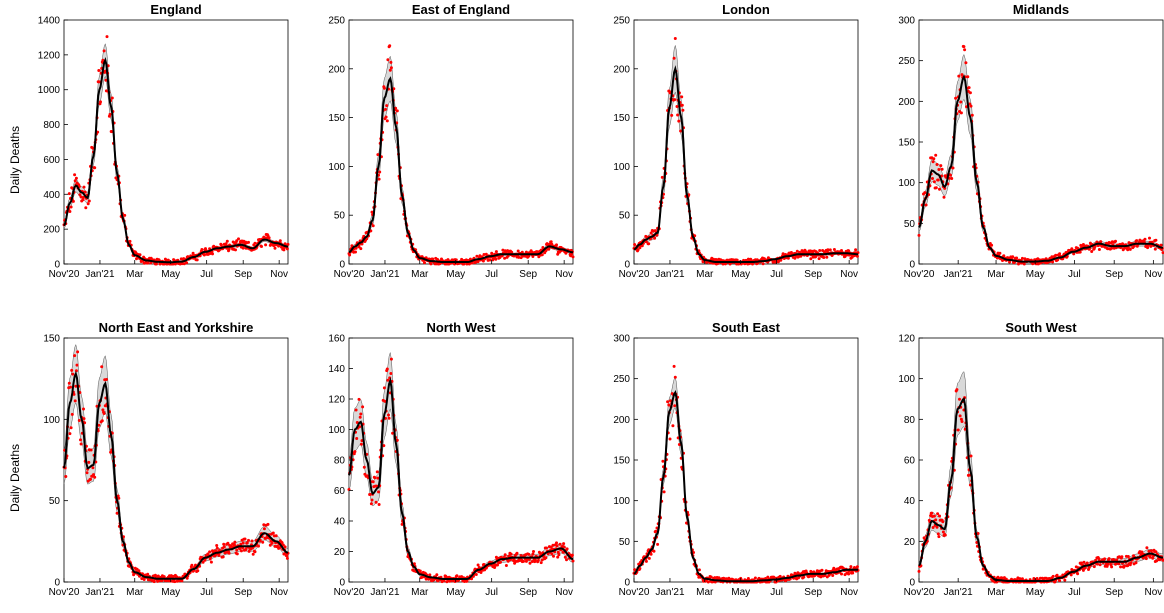 The height and width of the screenshot is (613, 1164). What do you see at coordinates (49, 21) in the screenshot?
I see `y-tick-label: 1400` at bounding box center [49, 21].